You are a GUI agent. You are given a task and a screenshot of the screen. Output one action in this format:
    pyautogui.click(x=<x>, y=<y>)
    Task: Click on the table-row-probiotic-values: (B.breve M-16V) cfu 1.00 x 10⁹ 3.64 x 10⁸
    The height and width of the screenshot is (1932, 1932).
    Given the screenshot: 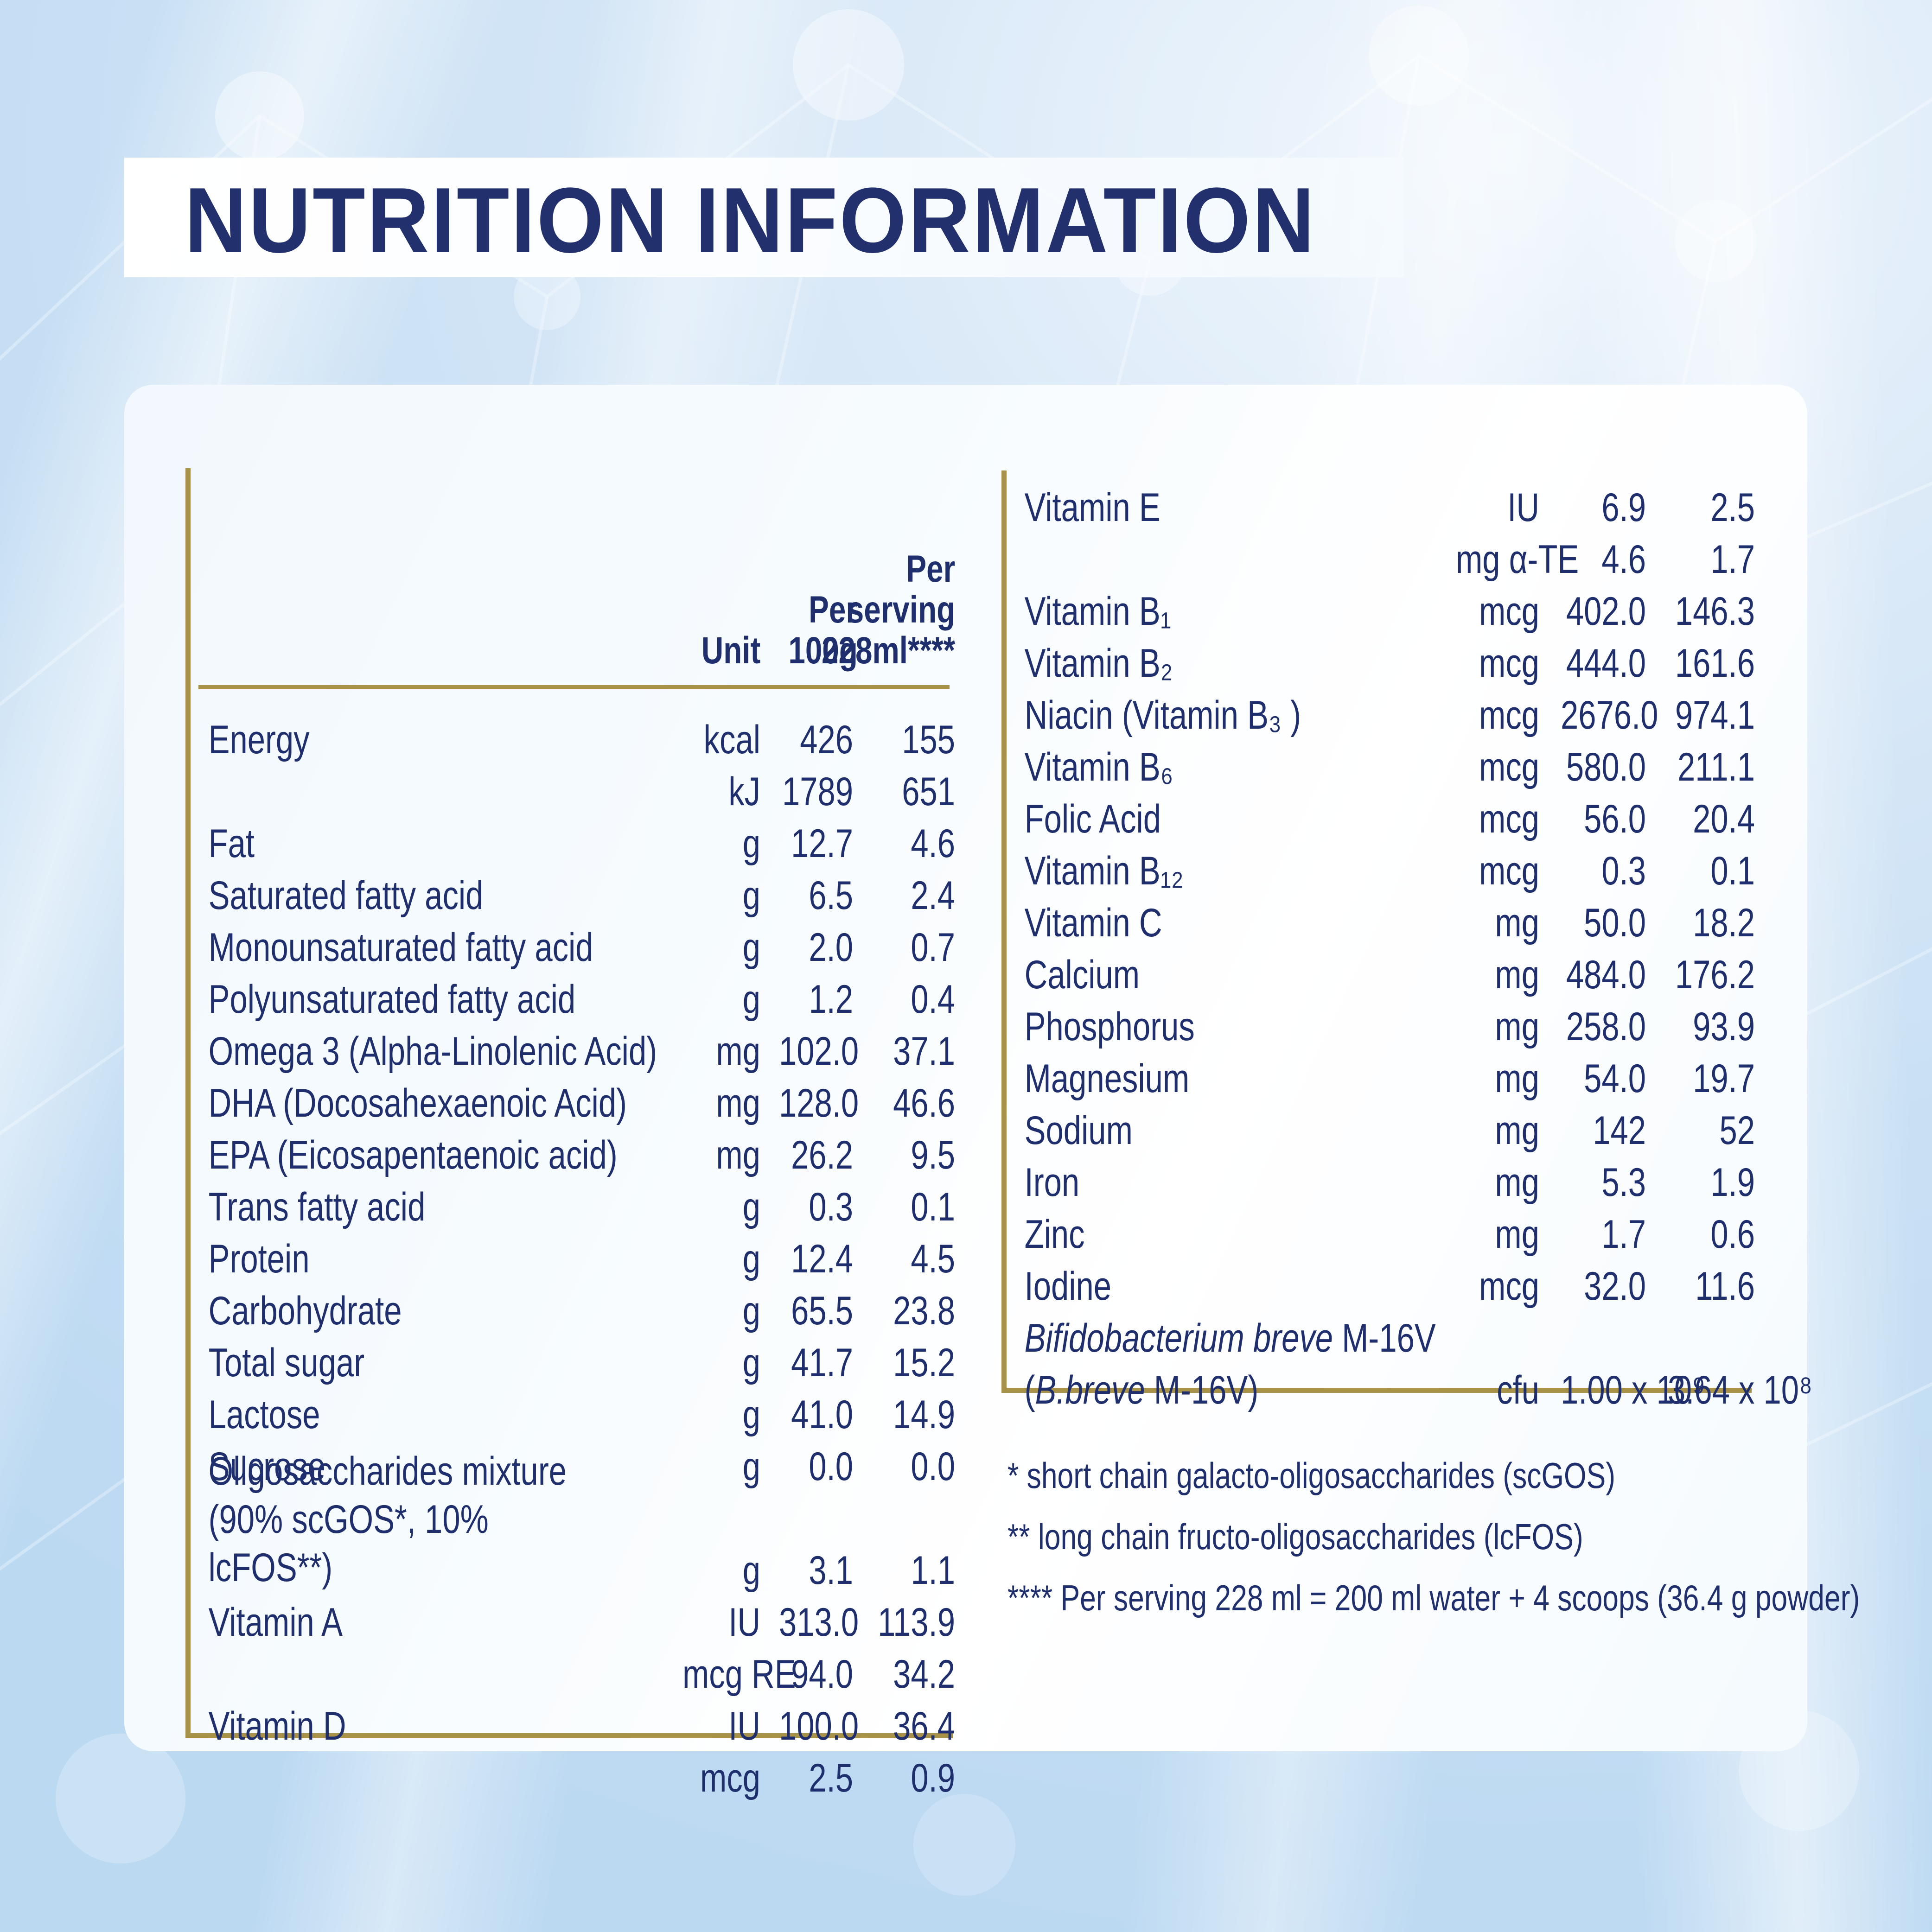 What is the action you would take?
    pyautogui.click(x=1406, y=1386)
    